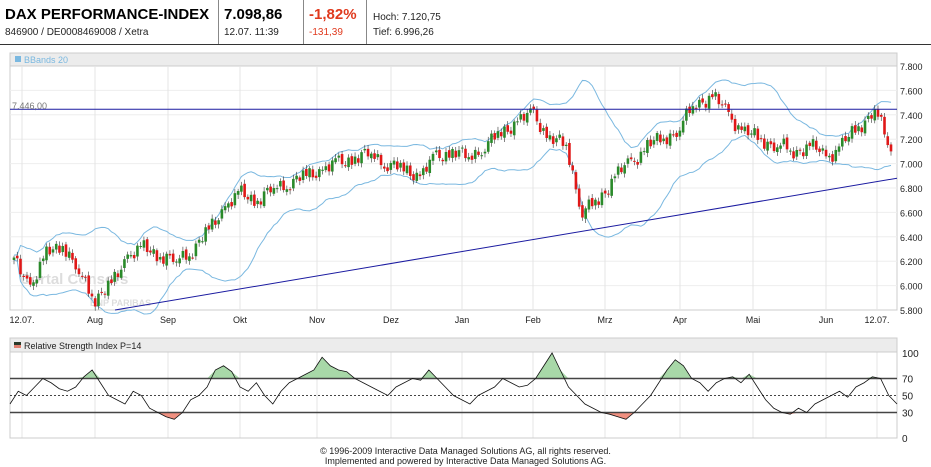 This screenshot has height=467, width=931. What do you see at coordinates (911, 238) in the screenshot?
I see `price-y-tick: 6.400` at bounding box center [911, 238].